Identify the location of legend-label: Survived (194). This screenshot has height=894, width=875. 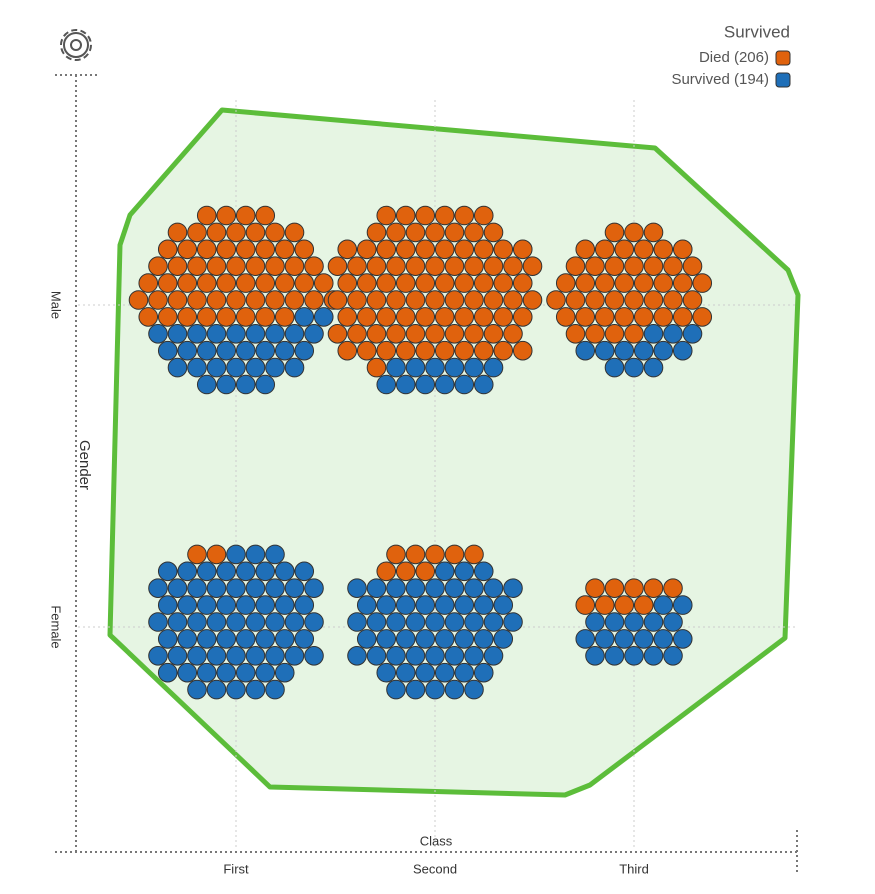
(720, 79).